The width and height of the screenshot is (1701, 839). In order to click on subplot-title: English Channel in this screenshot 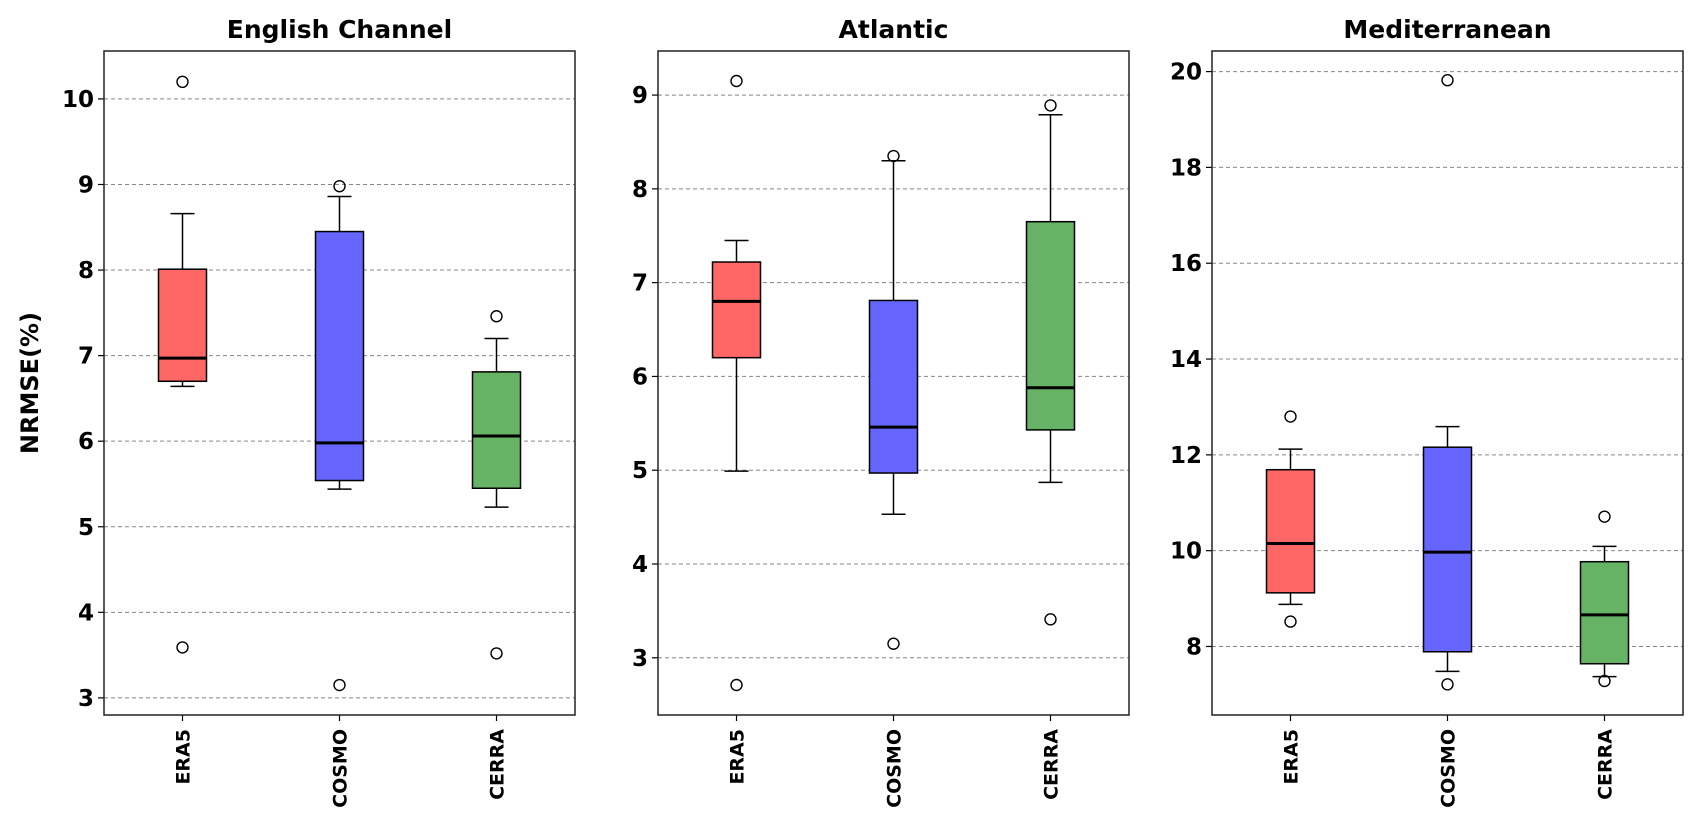, I will do `click(339, 29)`.